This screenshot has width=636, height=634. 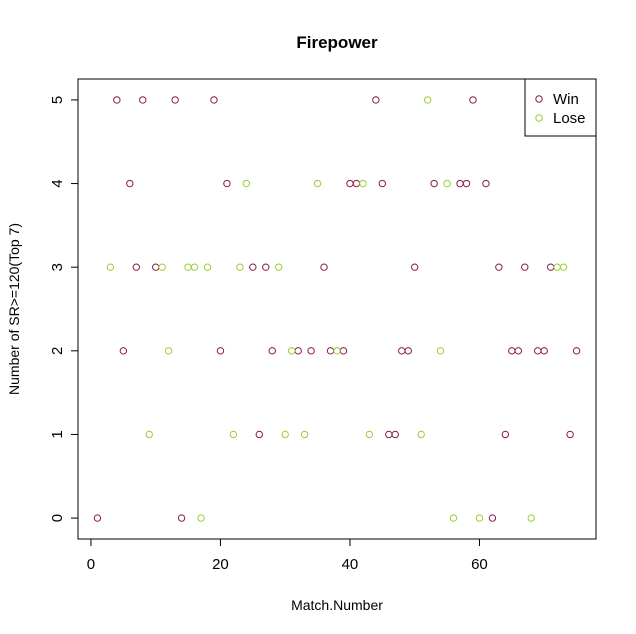 What do you see at coordinates (57, 351) in the screenshot?
I see `y-tick-label: 2` at bounding box center [57, 351].